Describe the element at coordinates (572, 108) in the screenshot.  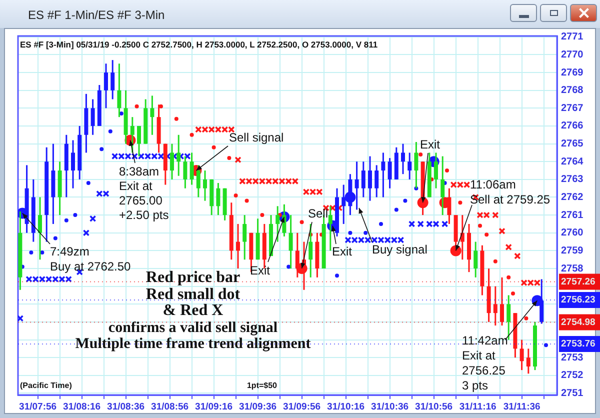
I see `y-tick-label: 2767` at that location.